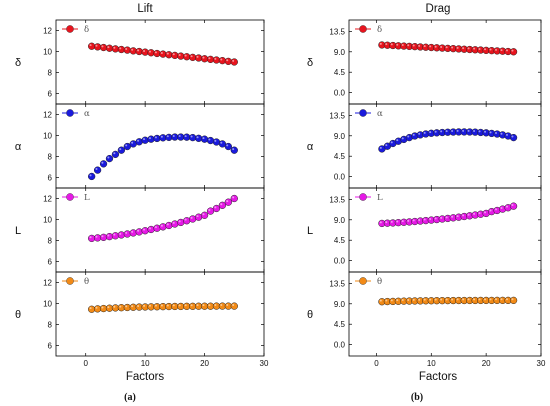 This screenshot has width=550, height=406. What do you see at coordinates (431, 363) in the screenshot?
I see `x-tick-label: 10` at bounding box center [431, 363].